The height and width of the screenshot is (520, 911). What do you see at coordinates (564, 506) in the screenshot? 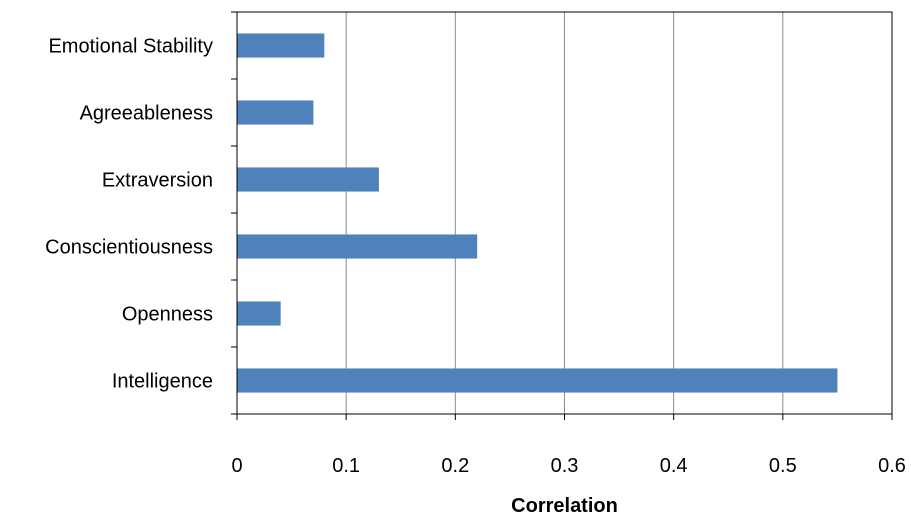
I see `x-axis-title: Correlation` at bounding box center [564, 506].